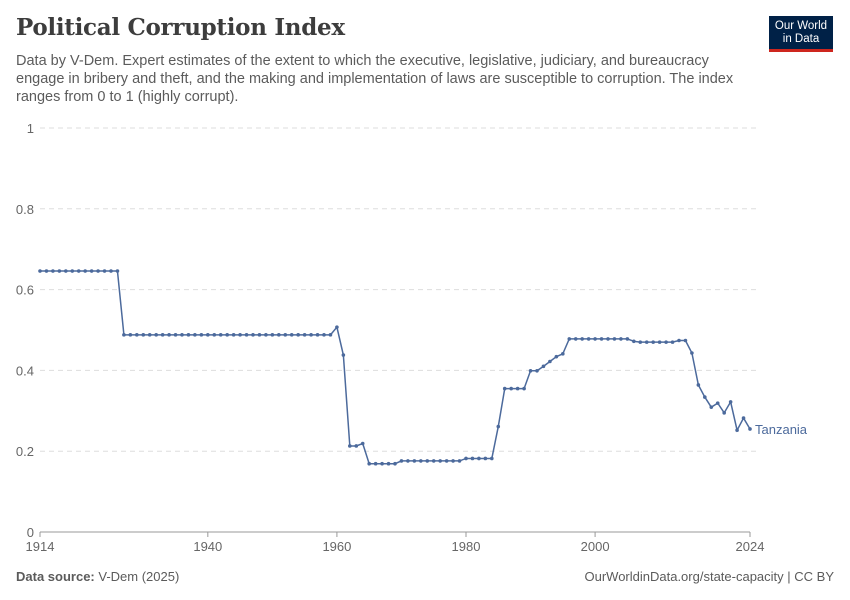 This screenshot has height=600, width=850. What do you see at coordinates (25, 451) in the screenshot?
I see `y-tick-label: 0.2` at bounding box center [25, 451].